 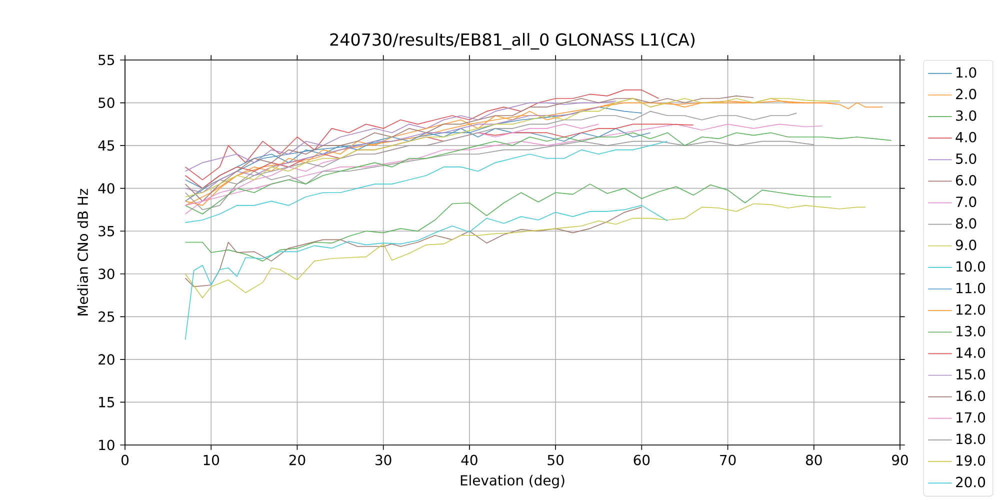 I want to click on legend-label: 2.0, so click(x=966, y=94).